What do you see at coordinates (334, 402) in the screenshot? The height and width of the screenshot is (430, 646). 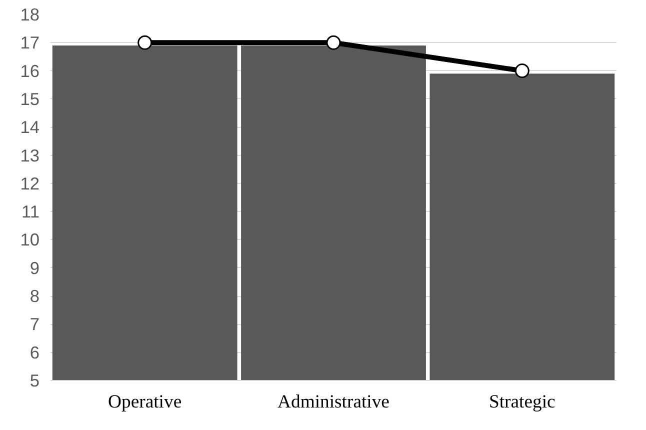 I see `x-tick-label: Administrative` at bounding box center [334, 402].